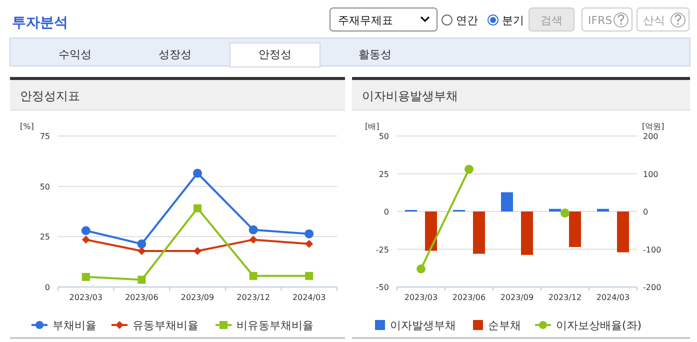 The image size is (697, 342). Describe the element at coordinates (504, 325) in the screenshot. I see `legend-label: 순부채` at that location.